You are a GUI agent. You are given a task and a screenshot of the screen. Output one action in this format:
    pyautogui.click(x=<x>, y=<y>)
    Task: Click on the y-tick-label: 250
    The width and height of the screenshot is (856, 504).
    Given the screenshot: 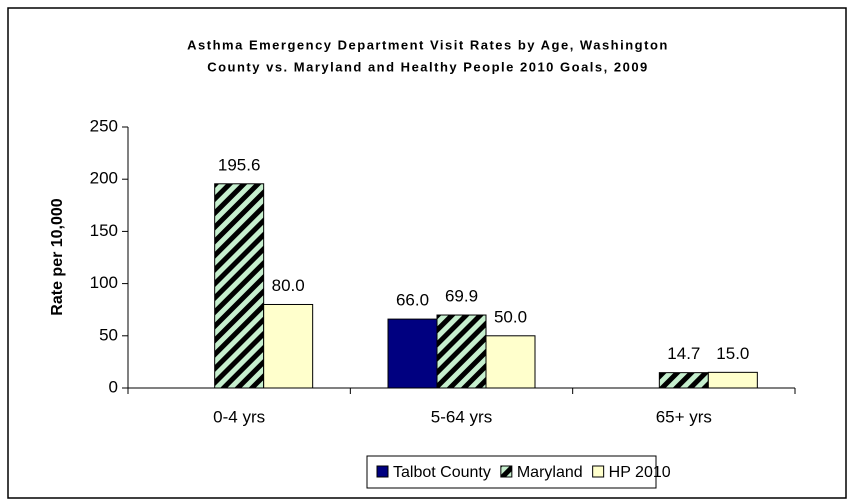 What is the action you would take?
    pyautogui.click(x=104, y=125)
    